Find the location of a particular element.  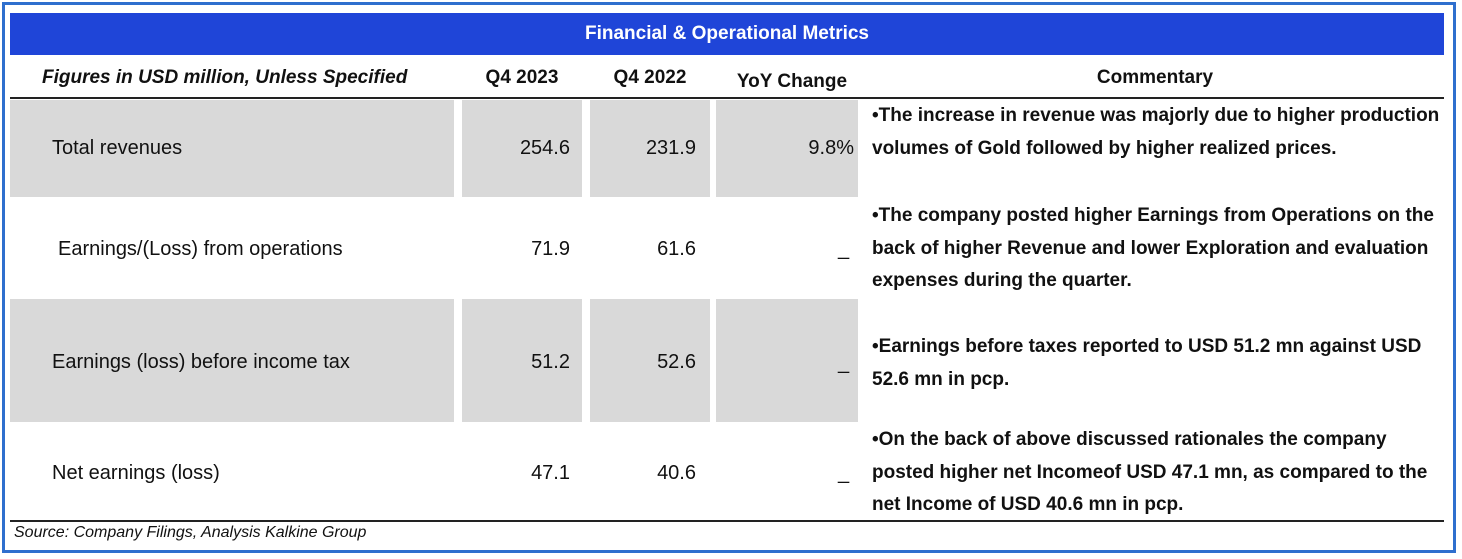

table-row-label: Earnings (loss) before income tax is located at coordinates (201, 361).